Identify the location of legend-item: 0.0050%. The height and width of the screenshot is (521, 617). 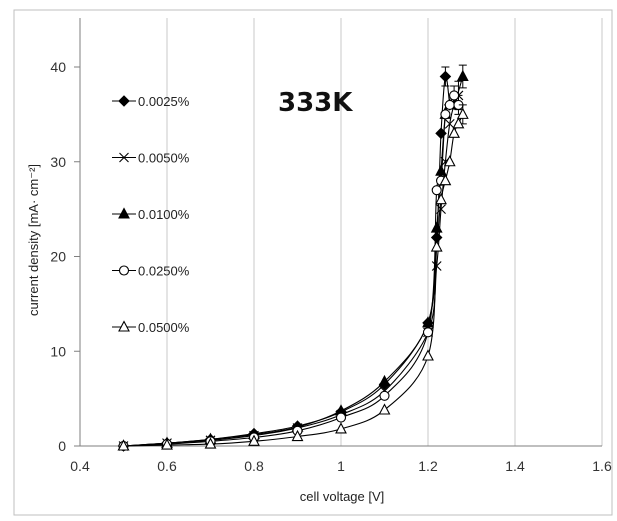
(151, 158).